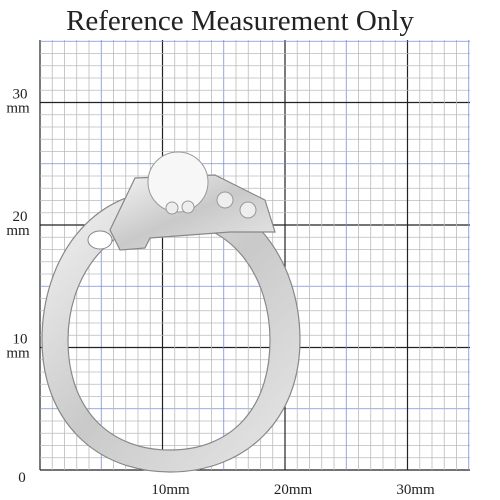 This screenshot has height=500, width=500. Describe the element at coordinates (178, 182) in the screenshot. I see `stone` at that location.